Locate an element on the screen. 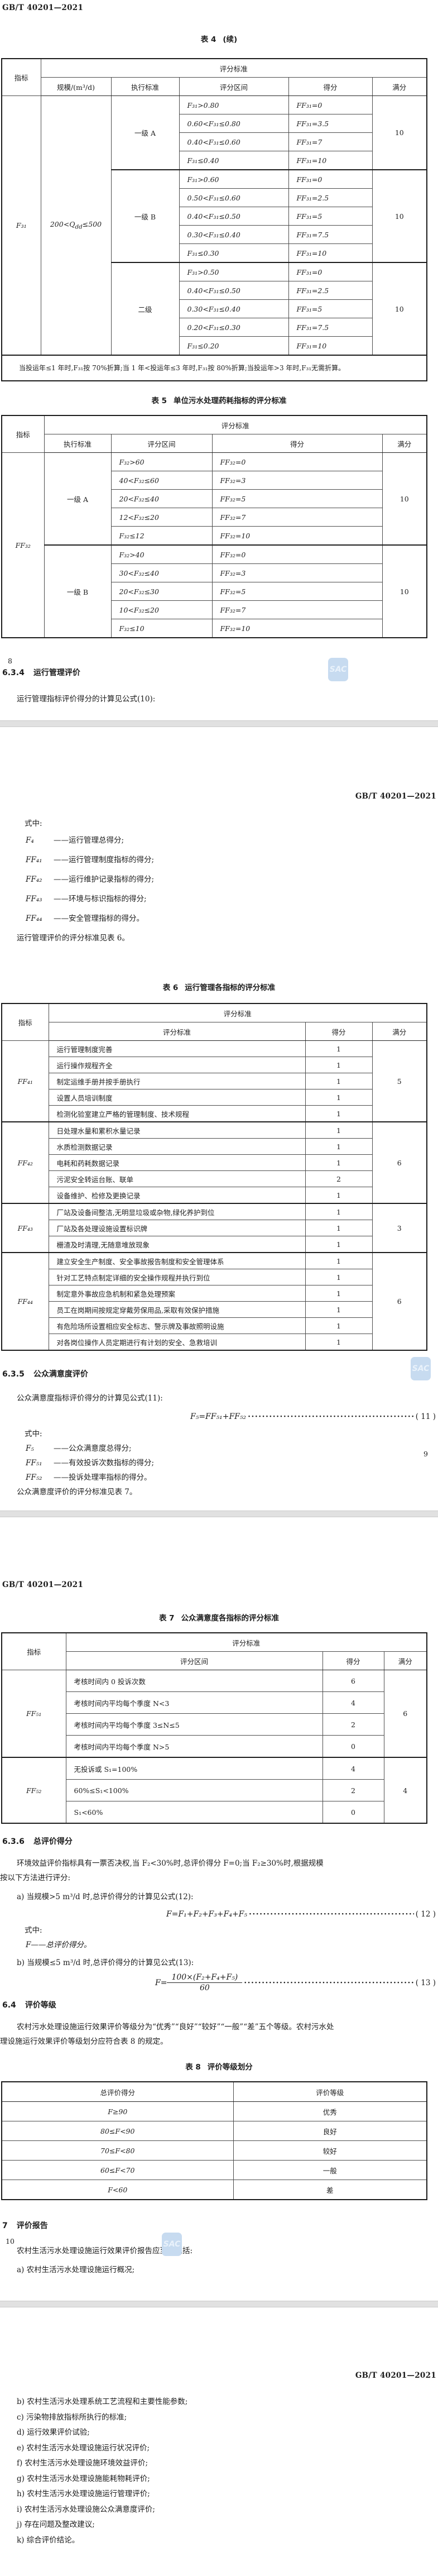  definition-text: ——有效投诉次数指标的得分; is located at coordinates (104, 1463).